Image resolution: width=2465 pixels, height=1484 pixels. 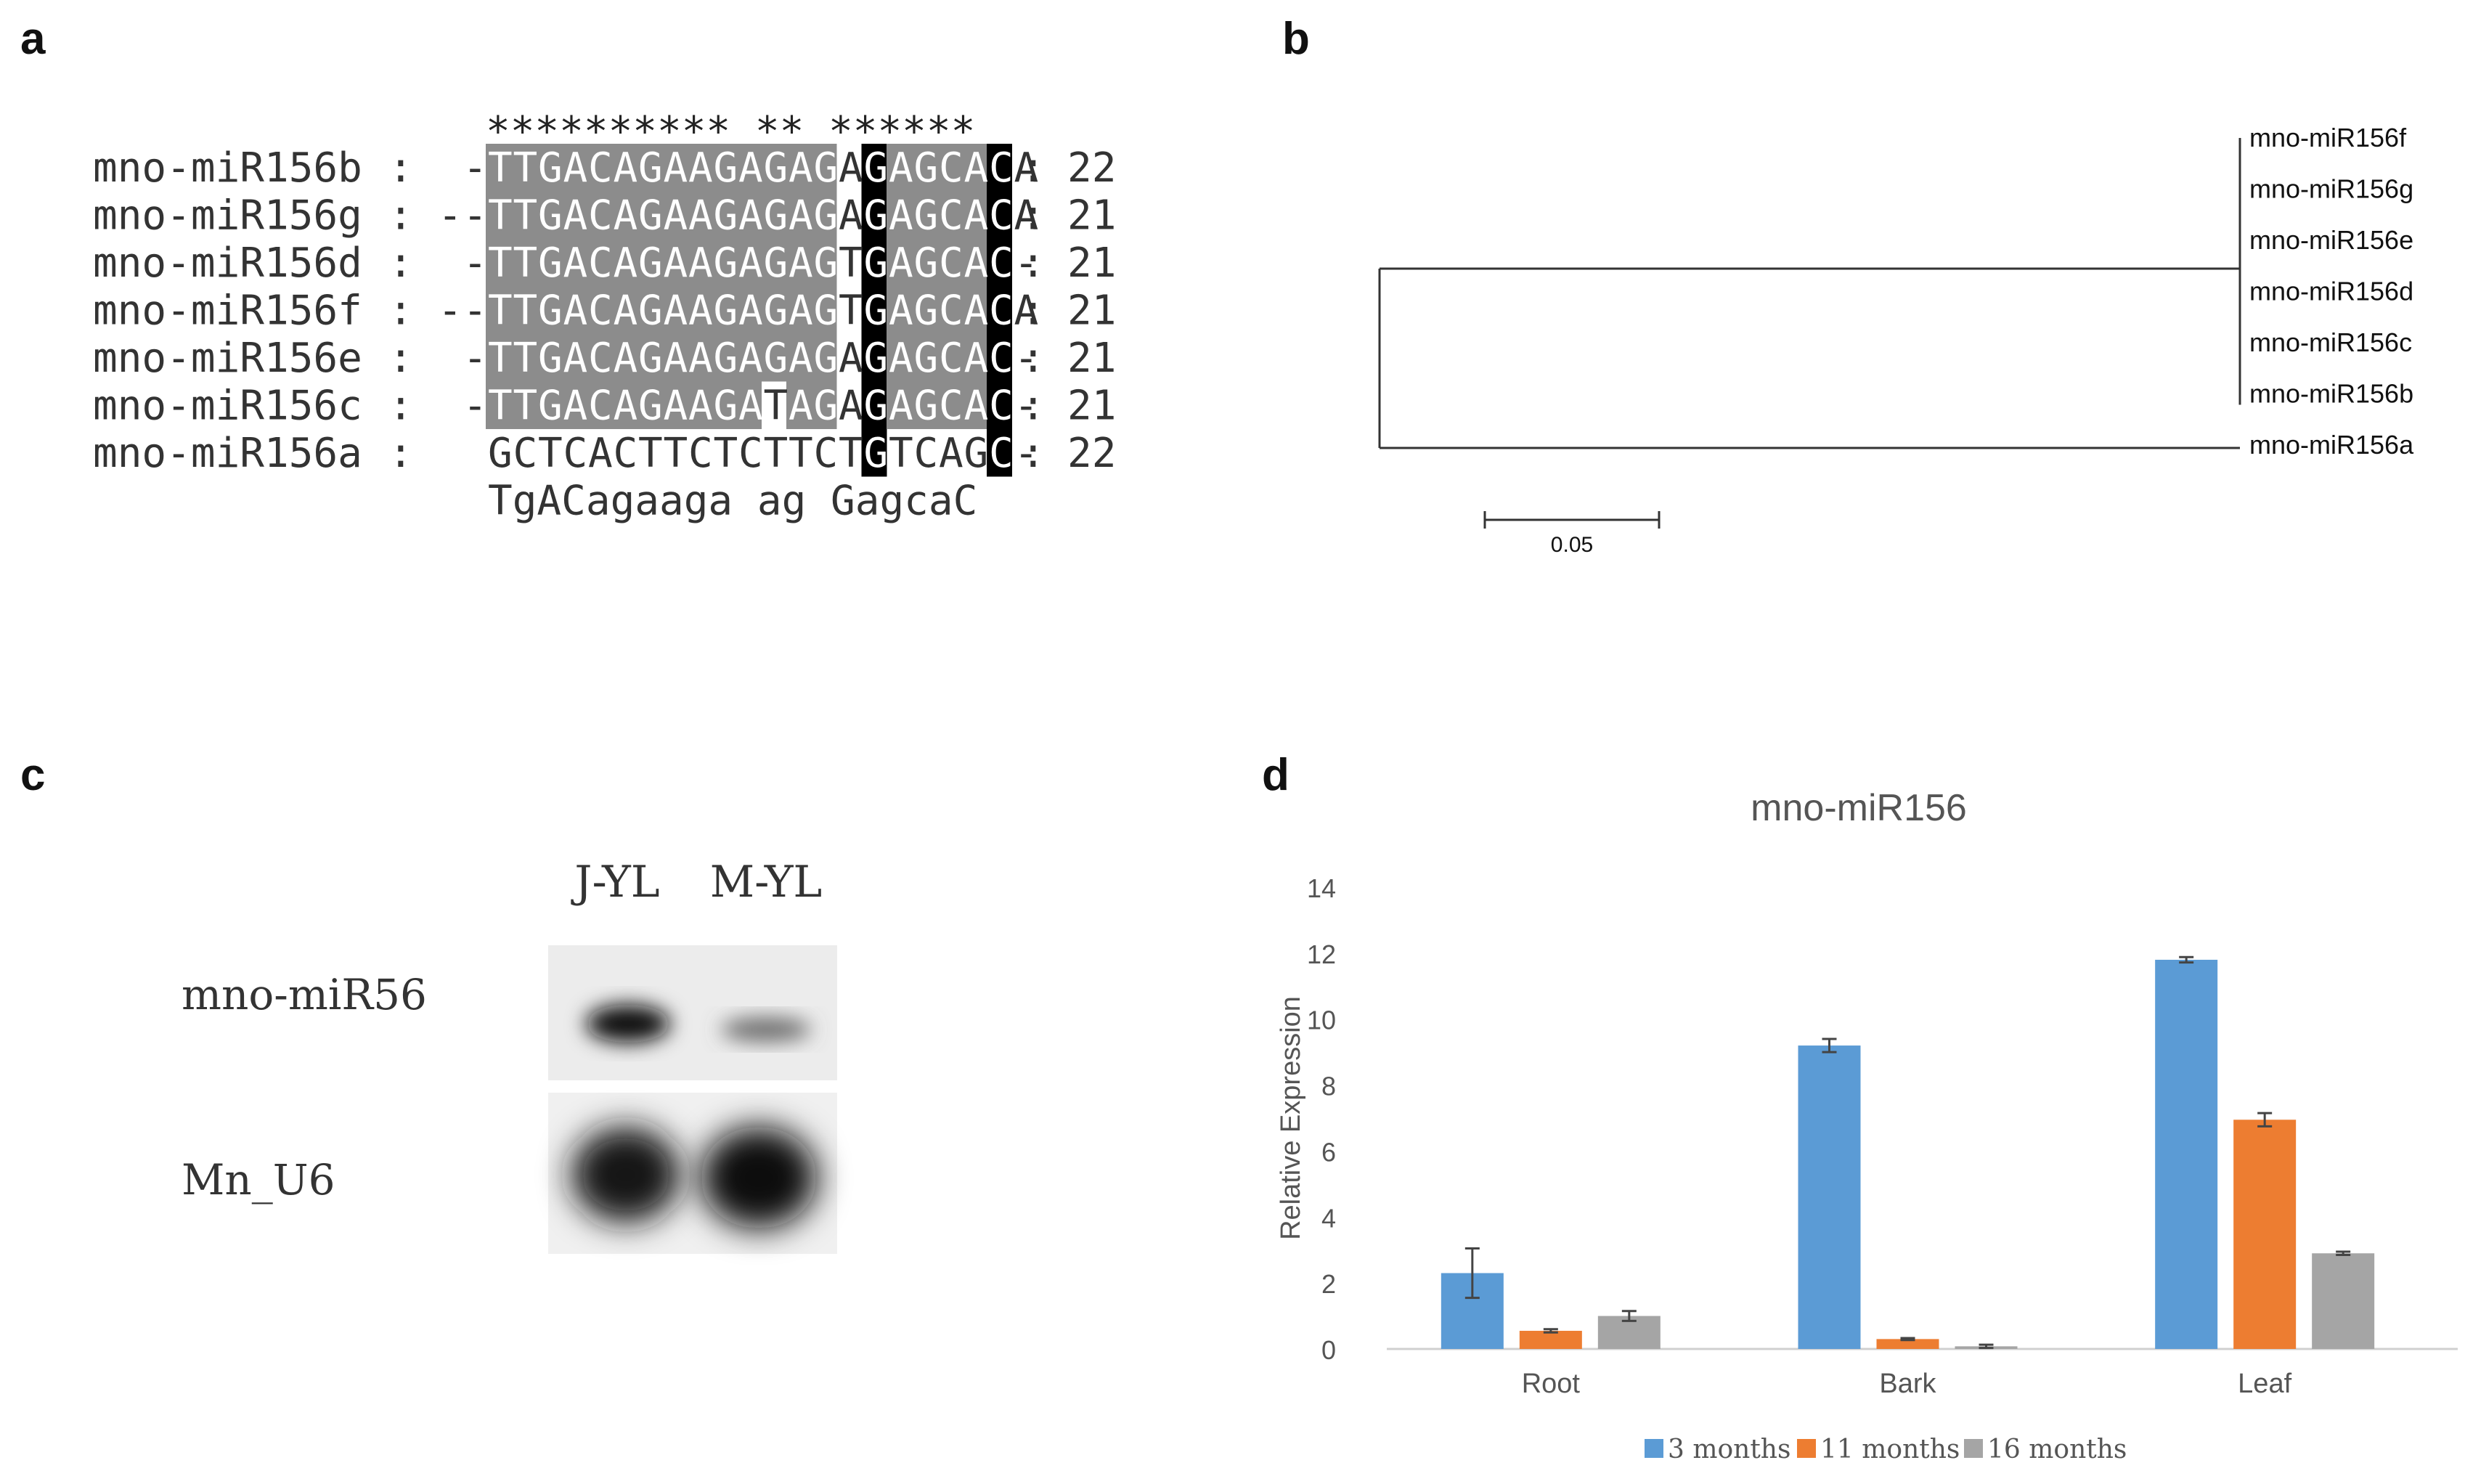 What do you see at coordinates (2331, 189) in the screenshot?
I see `tree-leaf-label: mno-miR156g` at bounding box center [2331, 189].